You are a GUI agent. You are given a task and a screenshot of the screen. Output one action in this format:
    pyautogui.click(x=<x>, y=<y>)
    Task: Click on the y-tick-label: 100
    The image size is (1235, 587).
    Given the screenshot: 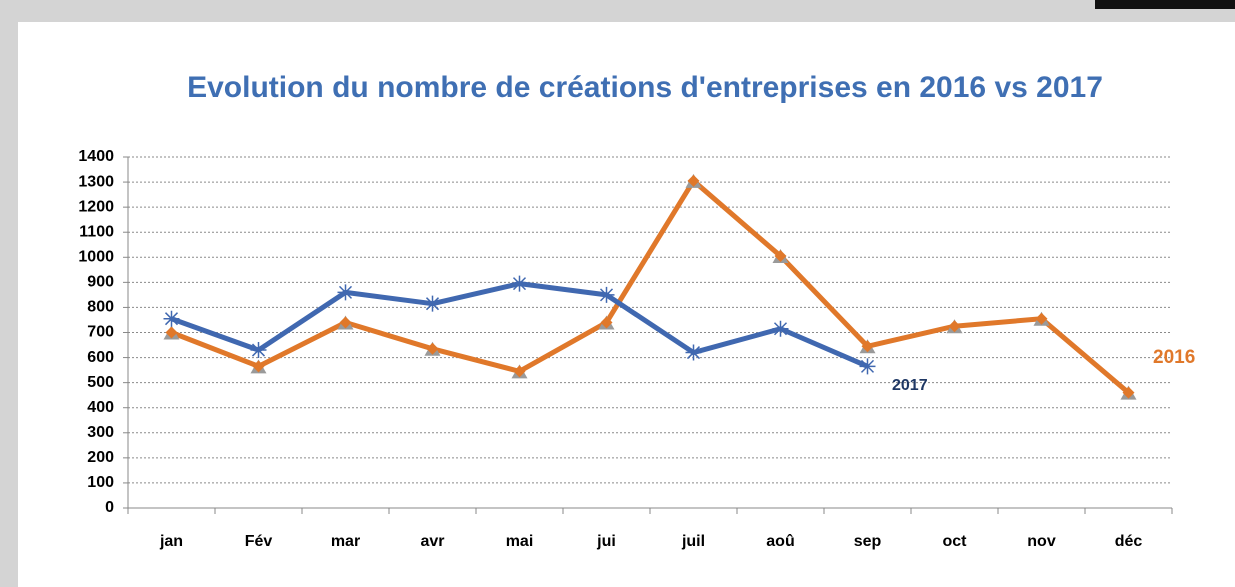 What is the action you would take?
    pyautogui.click(x=100, y=482)
    